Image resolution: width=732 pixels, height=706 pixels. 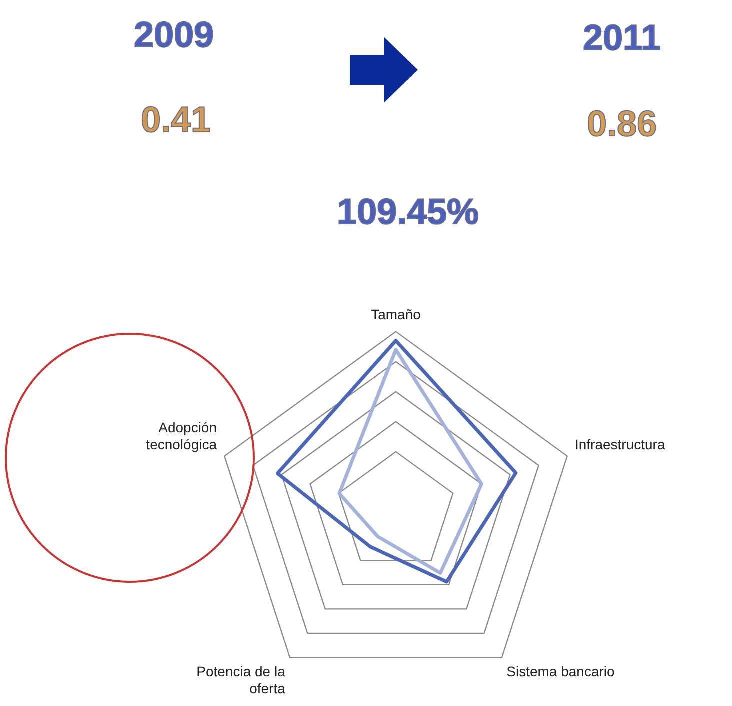 I want to click on text: 0.86, so click(x=622, y=124).